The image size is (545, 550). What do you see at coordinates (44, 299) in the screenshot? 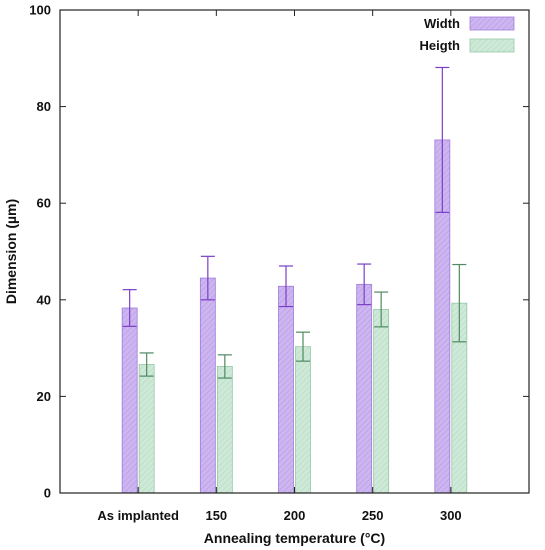
I see `y-tick-label: 40` at bounding box center [44, 299].